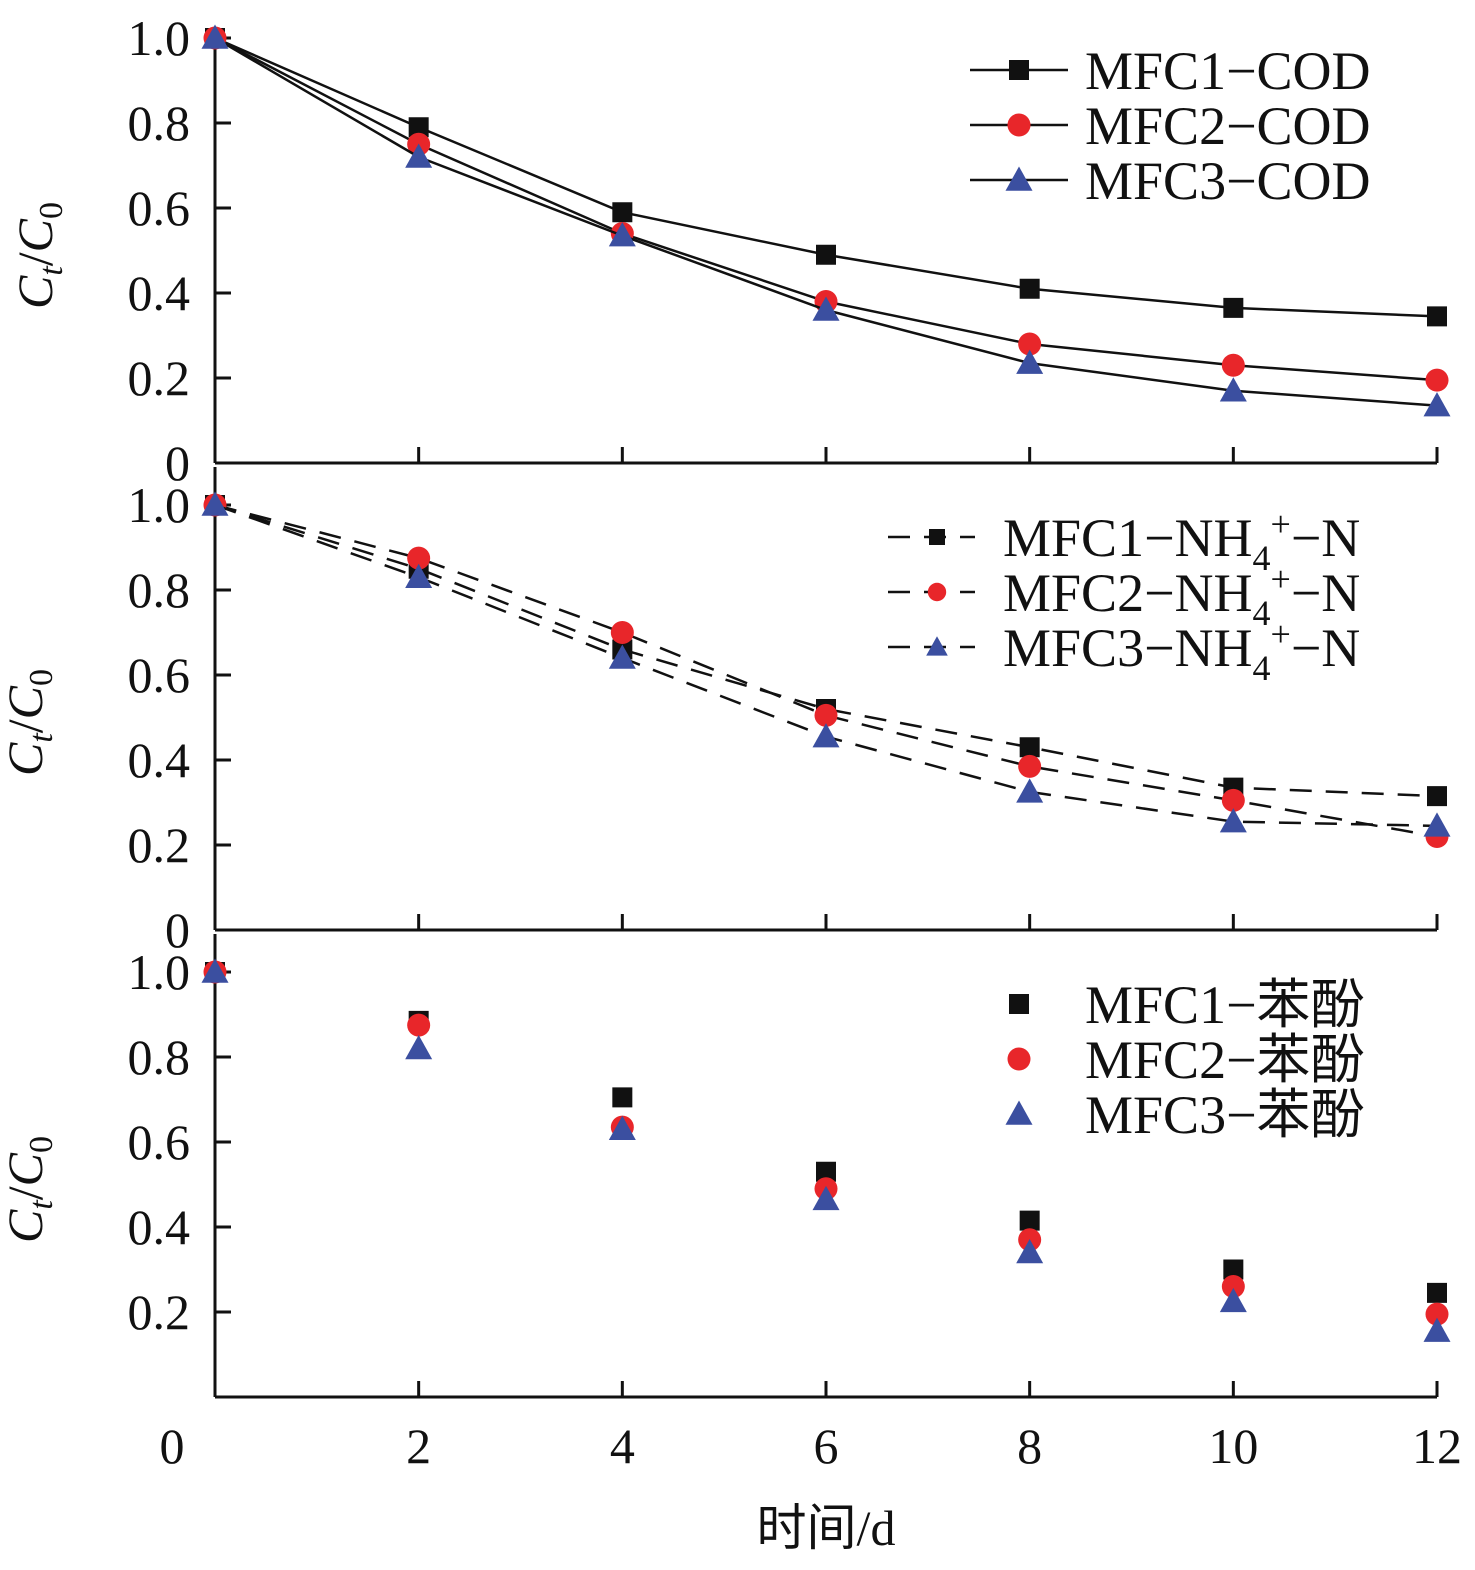  Describe the element at coordinates (1225, 1060) in the screenshot. I see `legend-label: MFC2−苯酚` at that location.